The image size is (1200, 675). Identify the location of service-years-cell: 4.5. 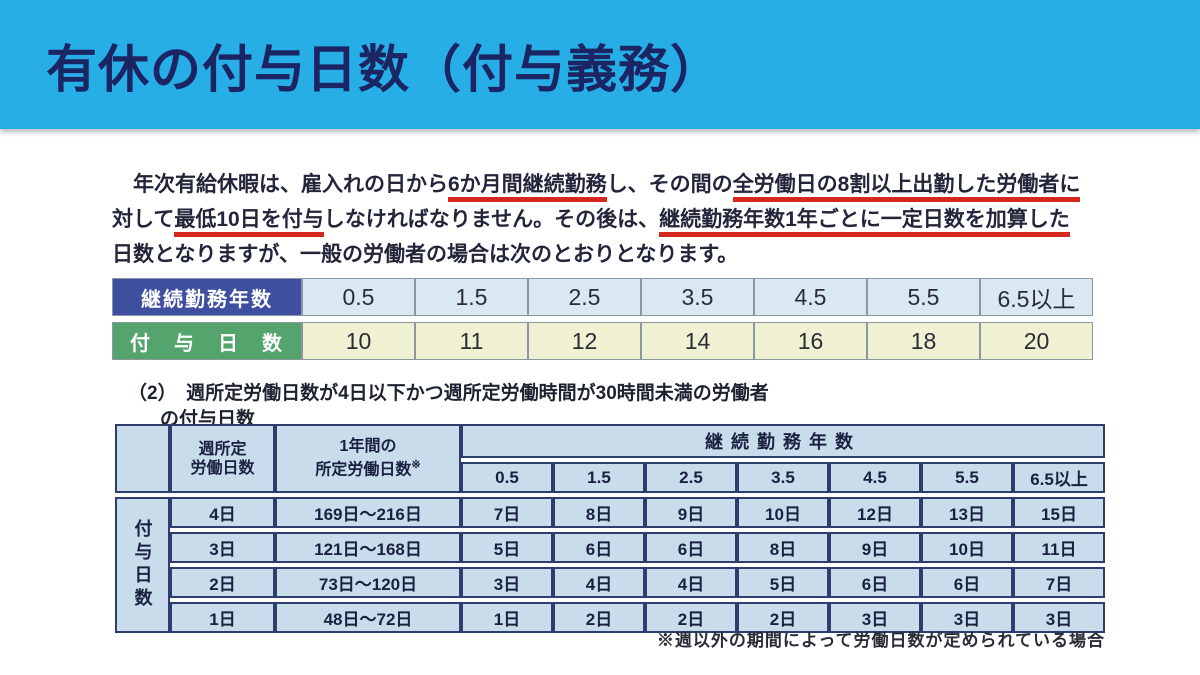
(810, 297).